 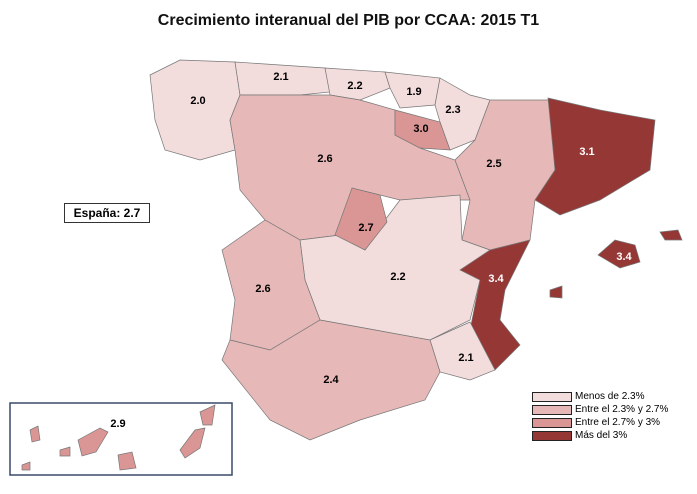 I want to click on svg-text: 3.0, so click(x=420, y=129).